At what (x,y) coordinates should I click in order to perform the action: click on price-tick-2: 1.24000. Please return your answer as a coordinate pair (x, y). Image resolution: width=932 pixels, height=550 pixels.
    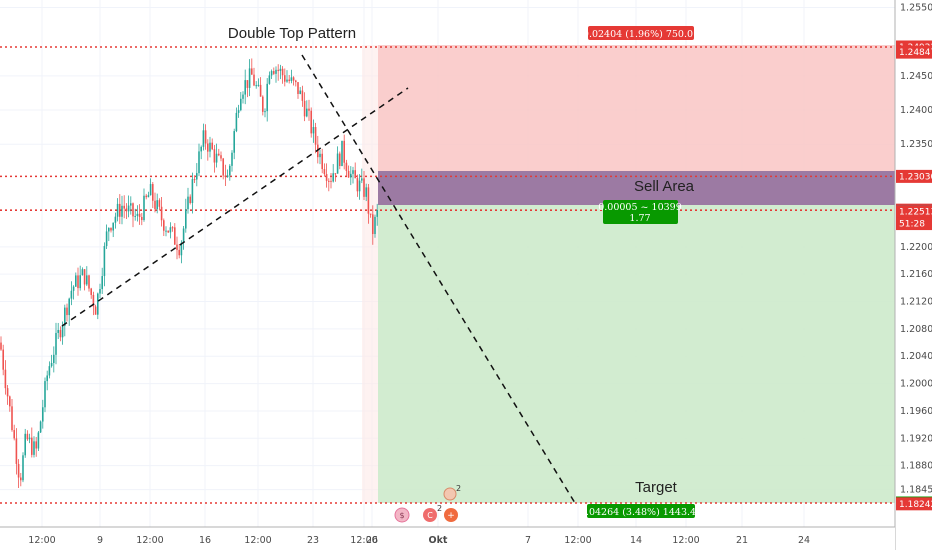
    Looking at the image, I should click on (916, 110).